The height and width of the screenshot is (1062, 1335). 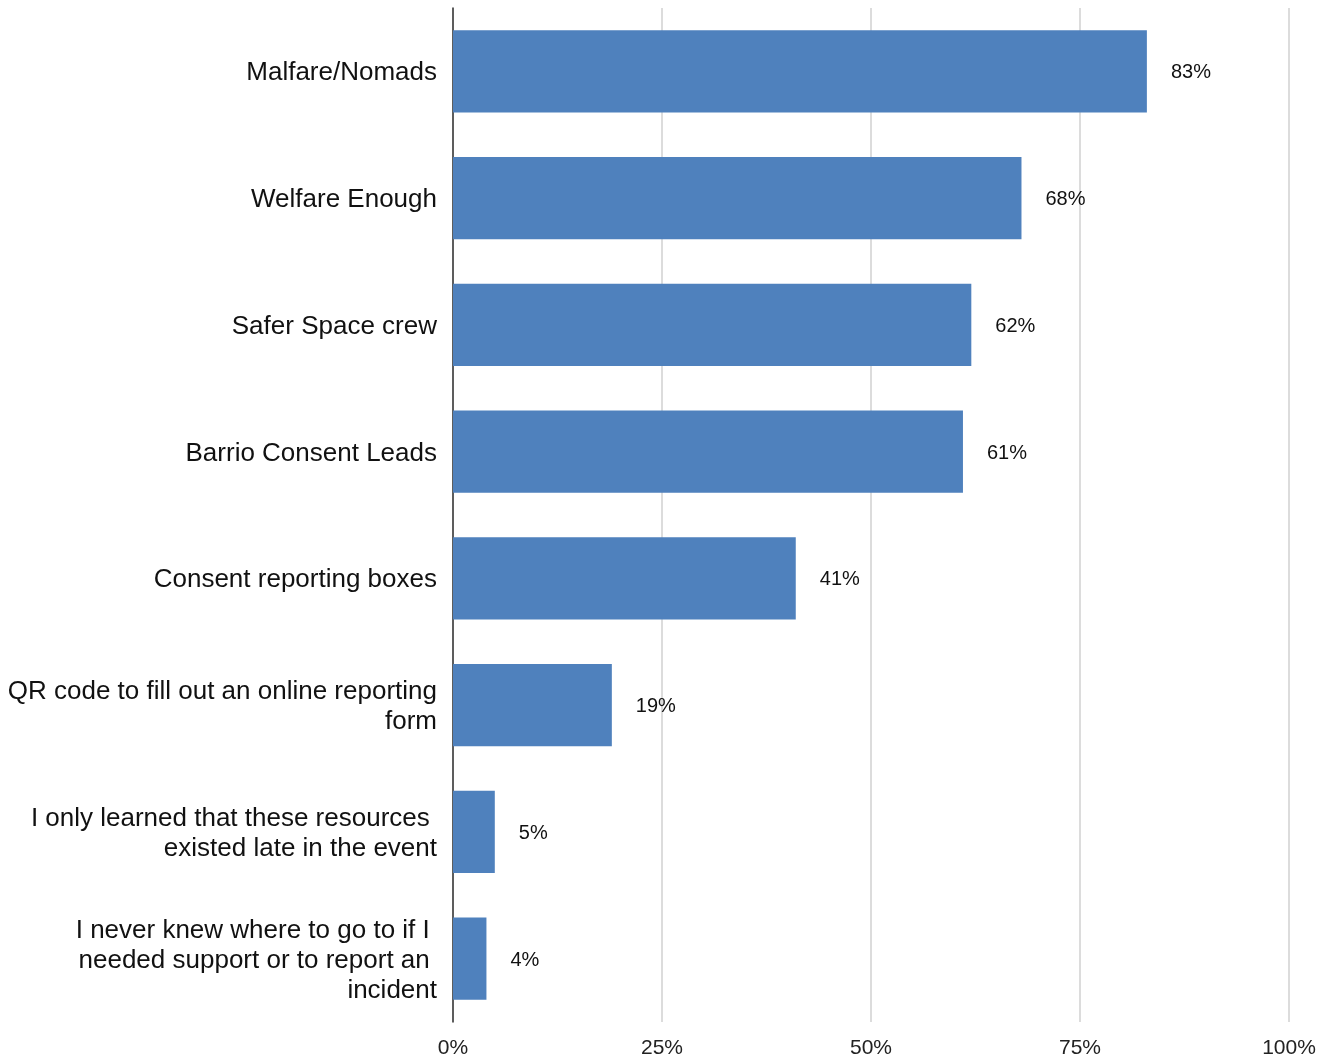 What do you see at coordinates (453, 1046) in the screenshot?
I see `x-tick-label: 0%` at bounding box center [453, 1046].